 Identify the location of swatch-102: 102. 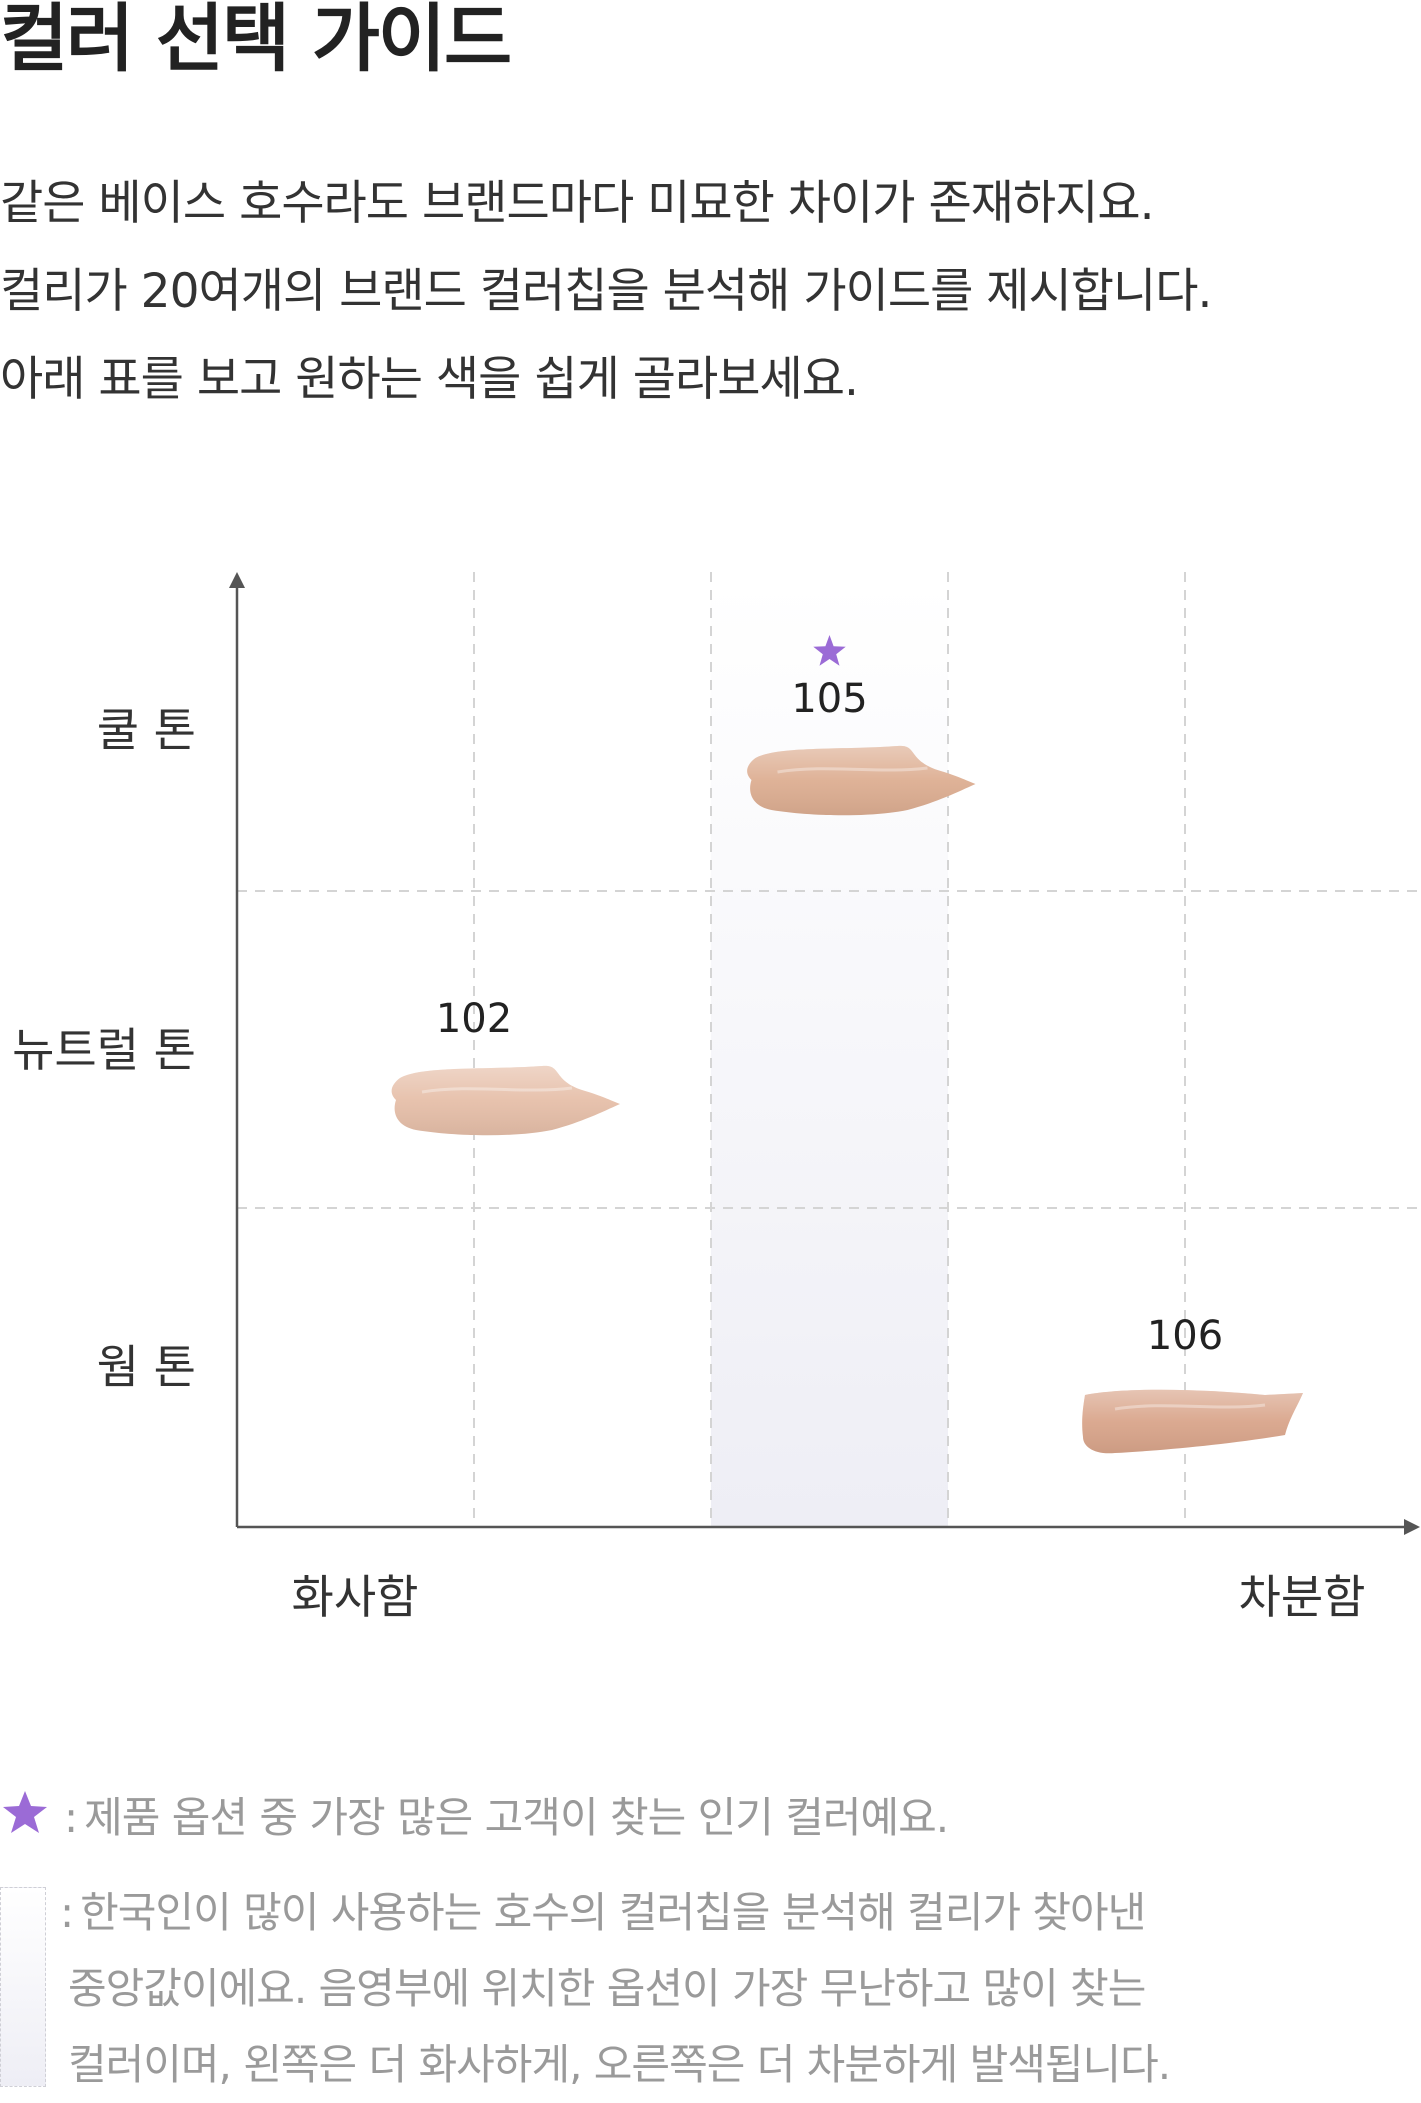
(505, 1066).